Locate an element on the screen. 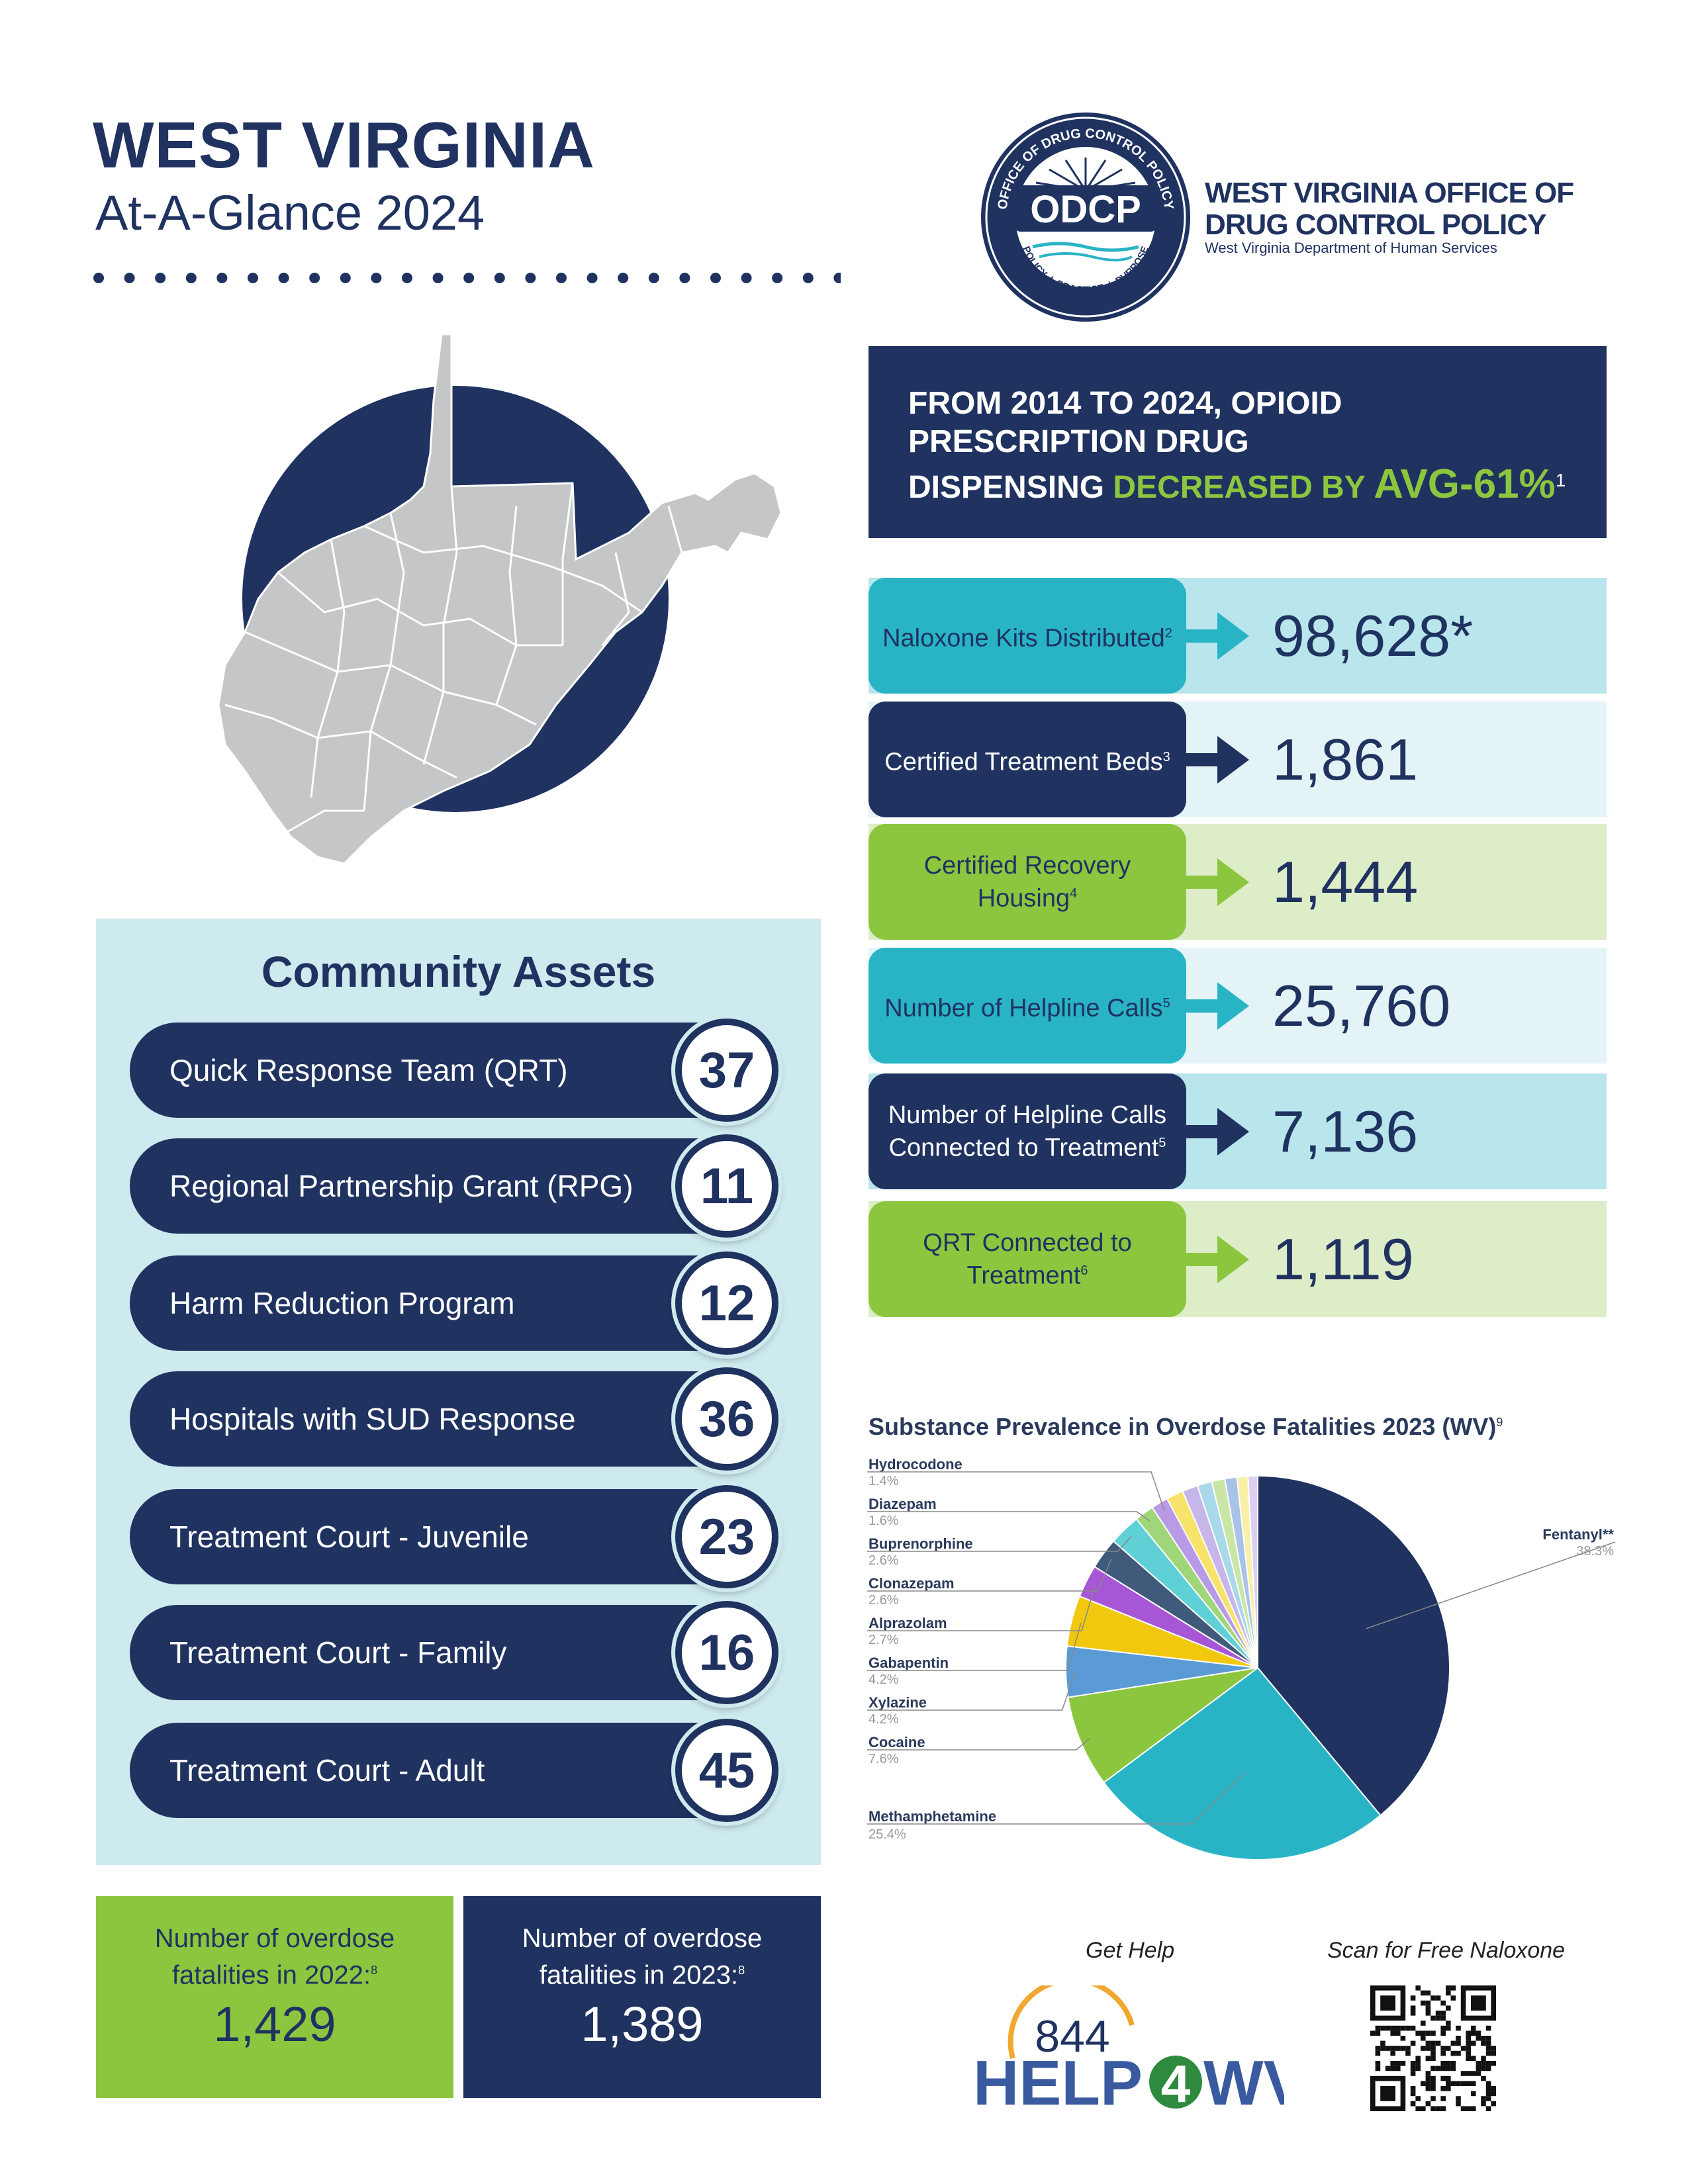  slice-value: 1.6% is located at coordinates (883, 1521).